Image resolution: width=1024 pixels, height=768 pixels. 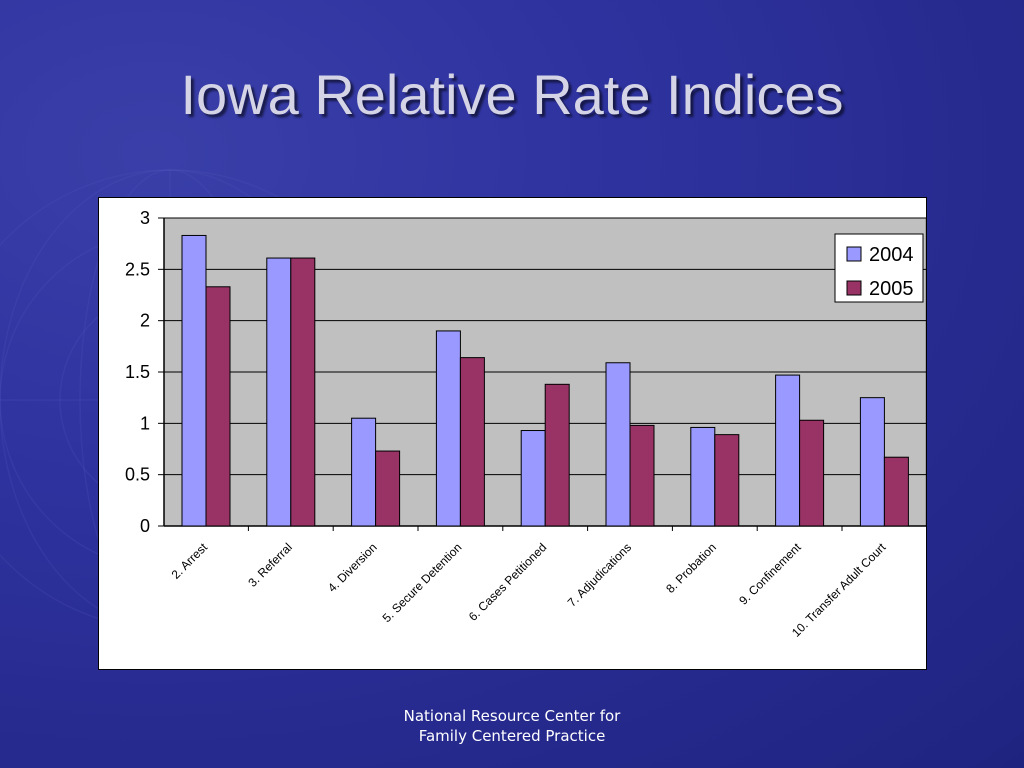 I want to click on x-tick-label: 2. Arrest, so click(x=190, y=561).